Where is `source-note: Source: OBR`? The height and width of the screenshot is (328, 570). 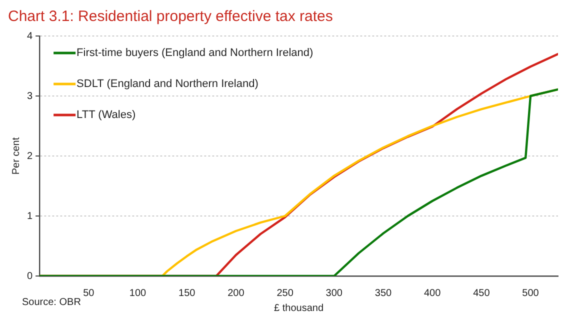 source-note: Source: OBR is located at coordinates (51, 302).